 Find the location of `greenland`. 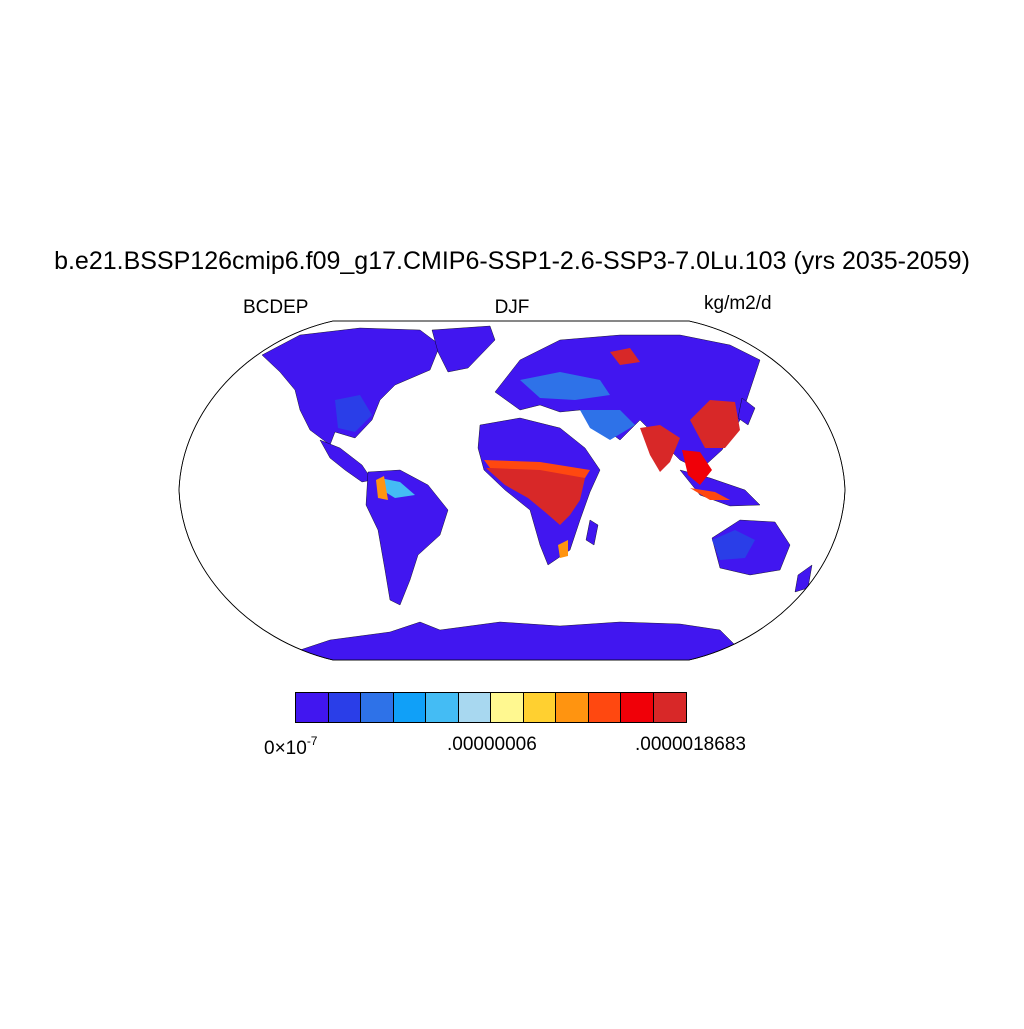

greenland is located at coordinates (463, 349).